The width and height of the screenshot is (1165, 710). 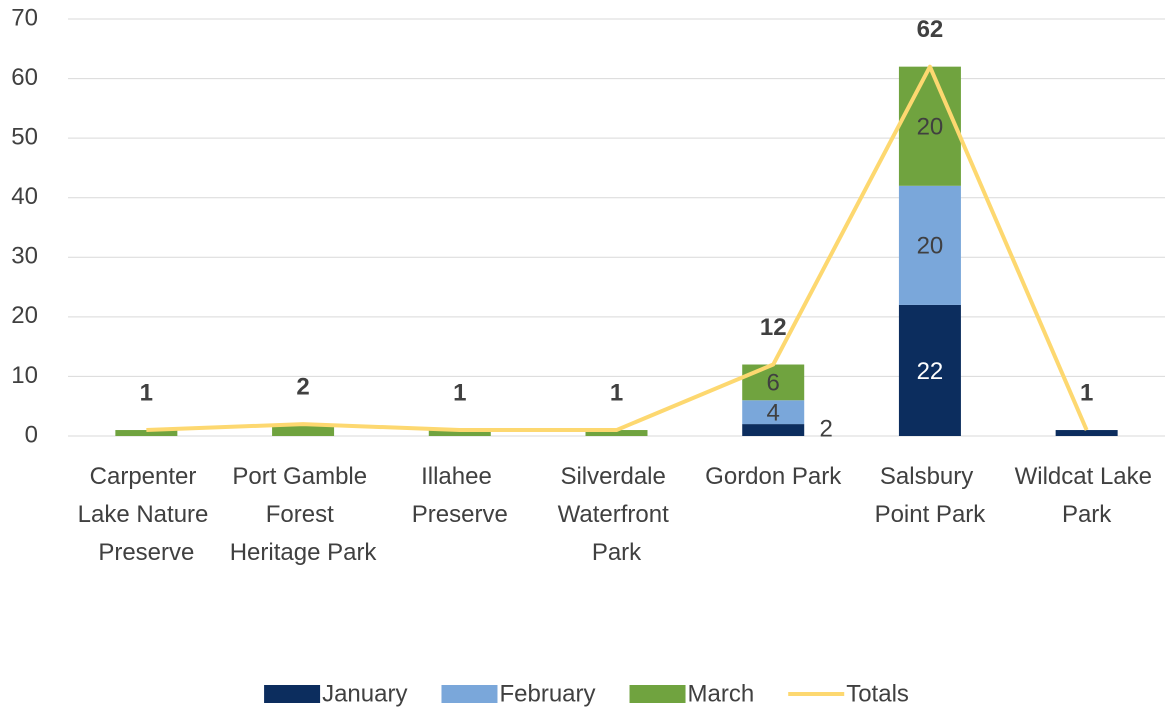 I want to click on x-tick-label: Silverdale Waterfront Park, so click(x=617, y=514).